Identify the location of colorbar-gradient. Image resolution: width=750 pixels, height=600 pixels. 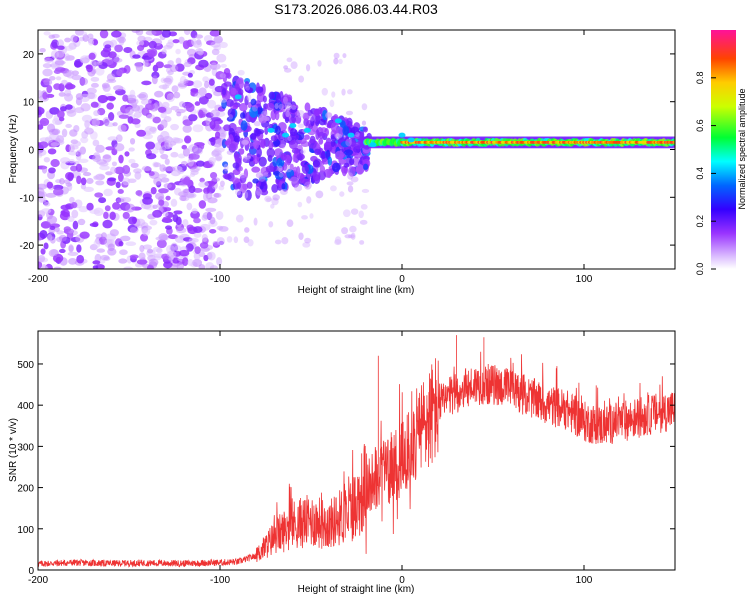
(723, 149).